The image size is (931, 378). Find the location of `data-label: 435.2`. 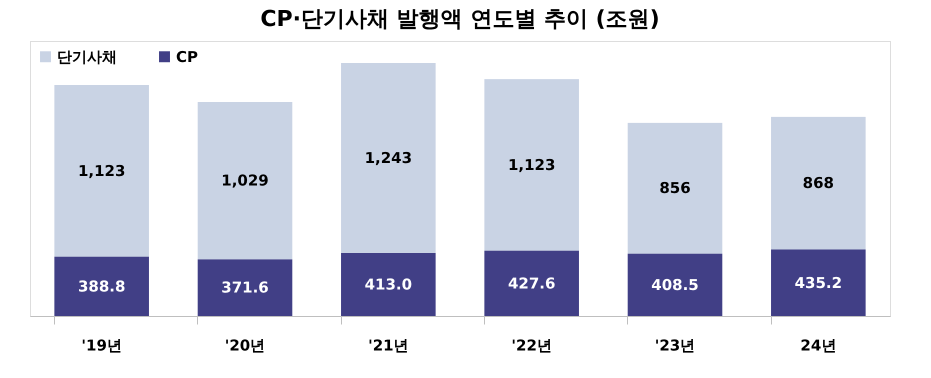

data-label: 435.2 is located at coordinates (818, 283).